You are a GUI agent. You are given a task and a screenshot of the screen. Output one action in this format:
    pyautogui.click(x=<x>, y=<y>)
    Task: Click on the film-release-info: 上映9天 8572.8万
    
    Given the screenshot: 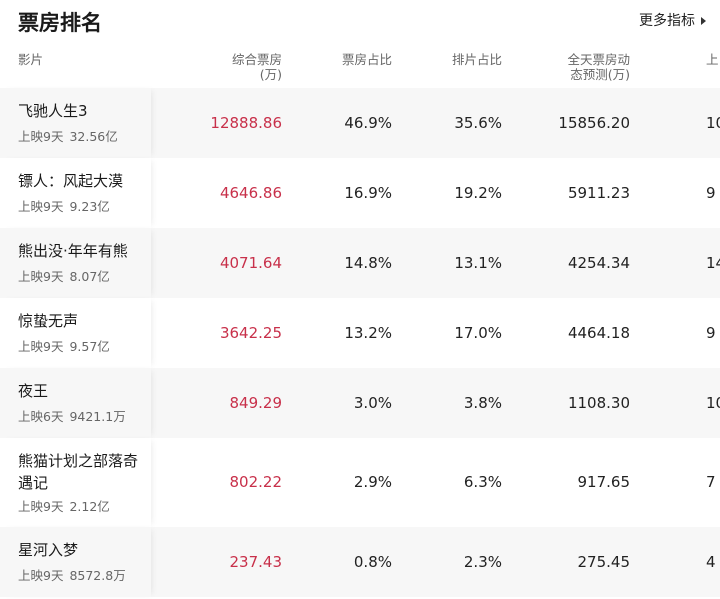 What is the action you would take?
    pyautogui.click(x=84, y=576)
    